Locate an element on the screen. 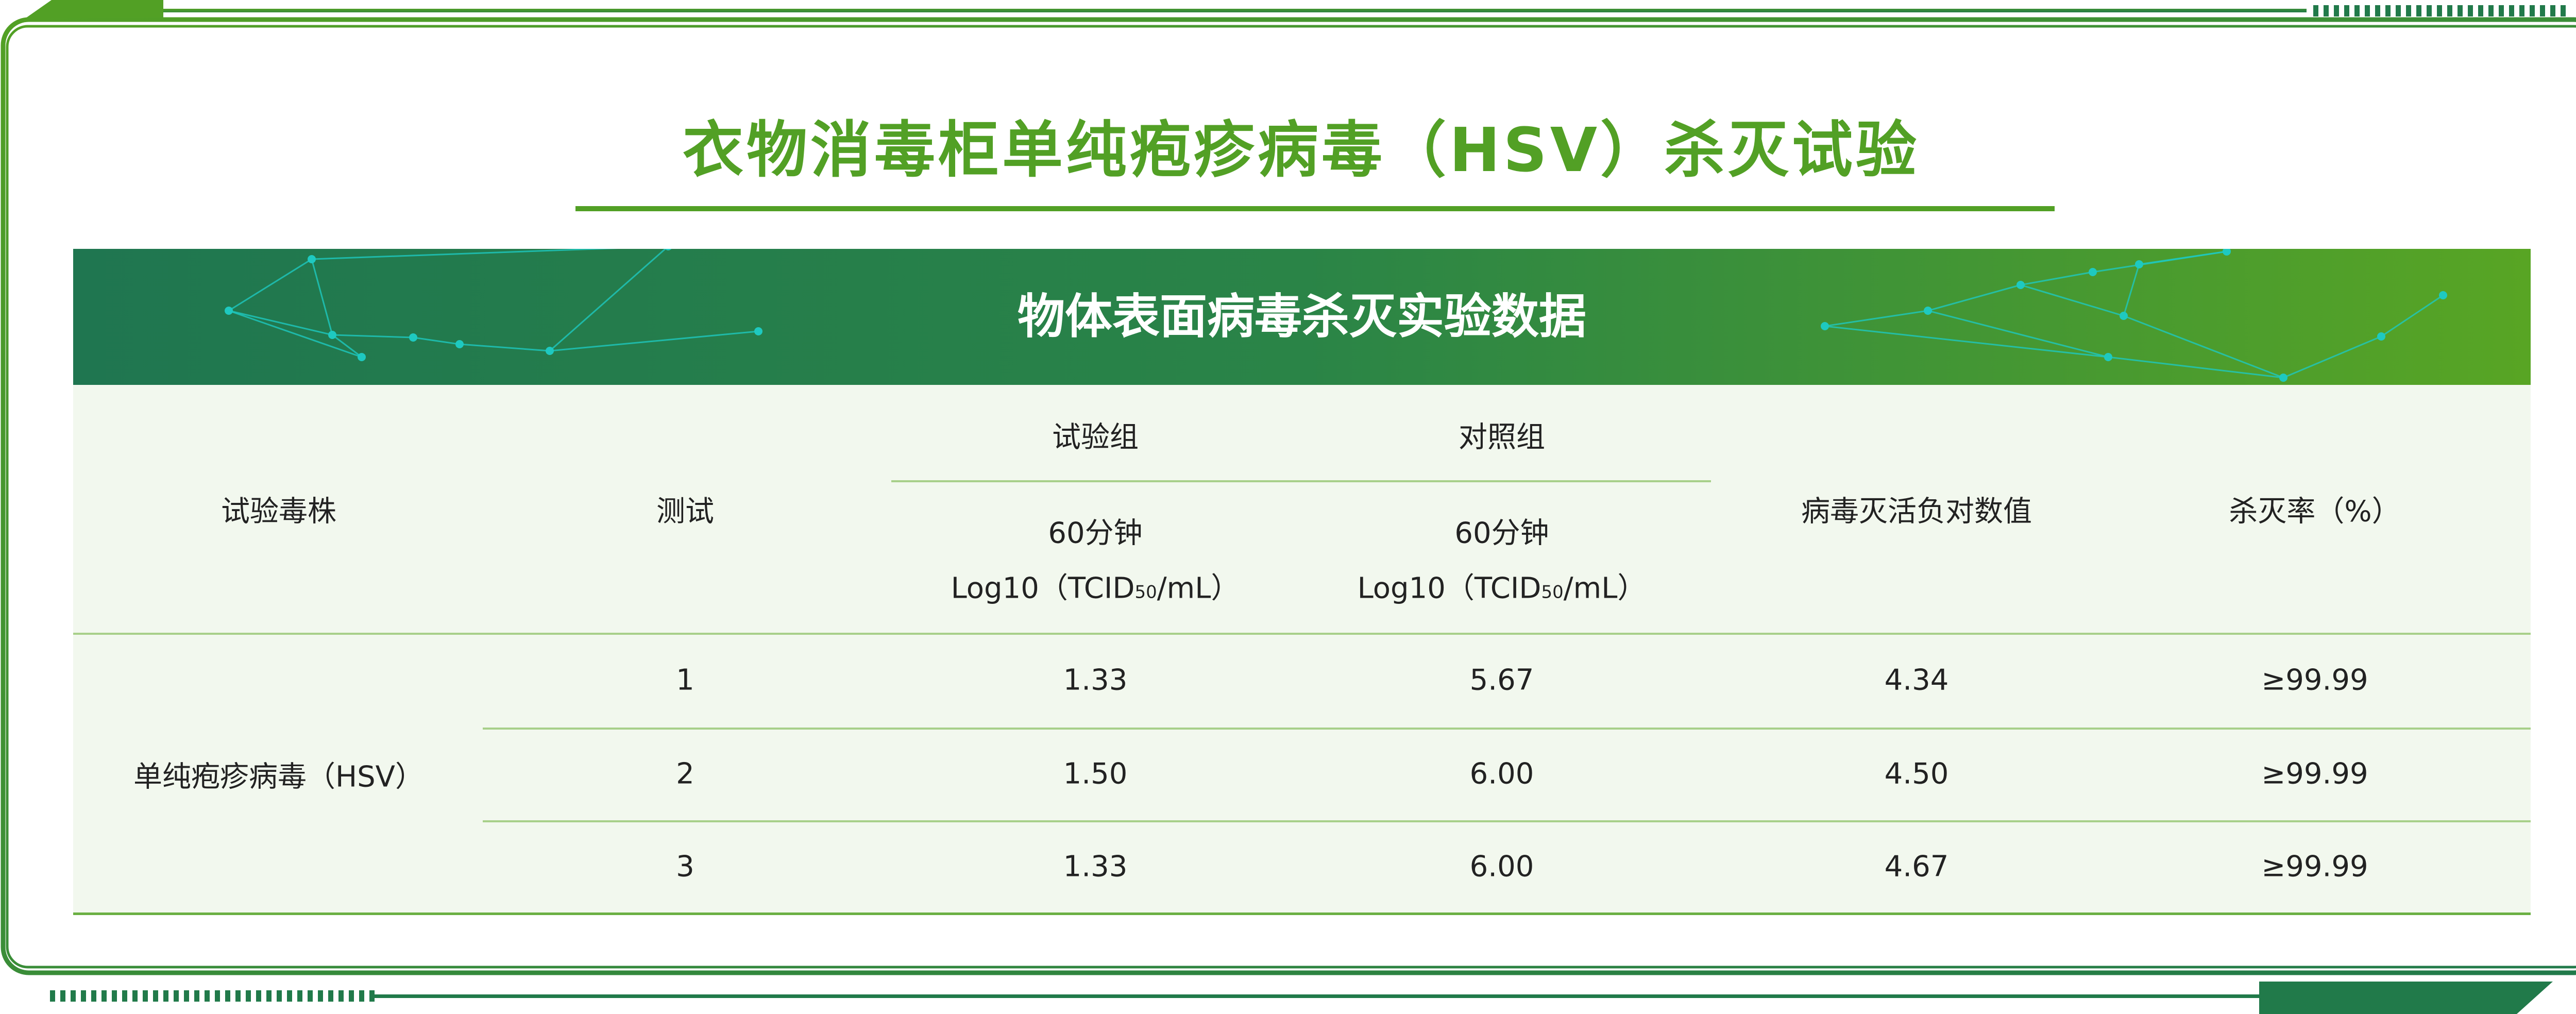 Image resolution: width=2576 pixels, height=1014 pixels. page-title: 衣物消毒柜单纯疱疹病毒（HSV）杀灭试验 is located at coordinates (1301, 149).